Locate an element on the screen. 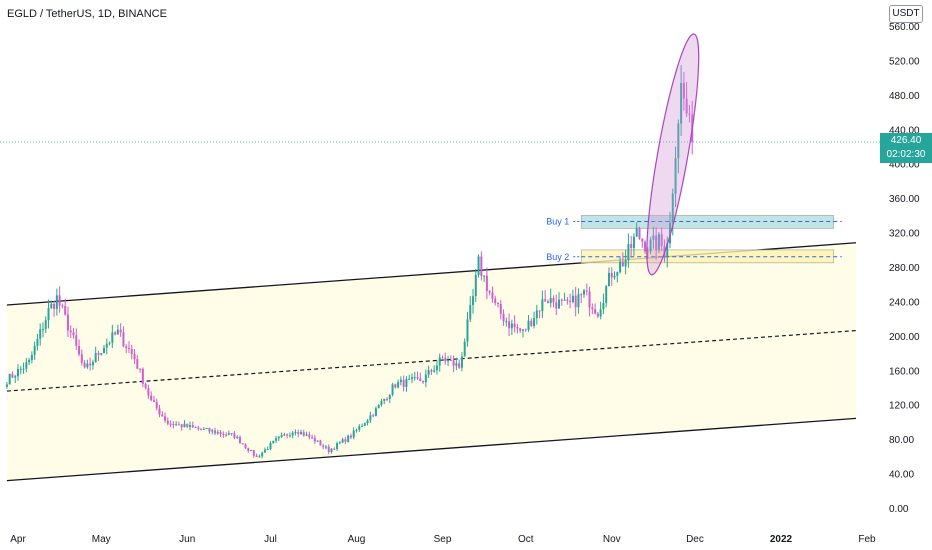 Image resolution: width=932 pixels, height=550 pixels. y-tick-label: 80.00 is located at coordinates (901, 440).